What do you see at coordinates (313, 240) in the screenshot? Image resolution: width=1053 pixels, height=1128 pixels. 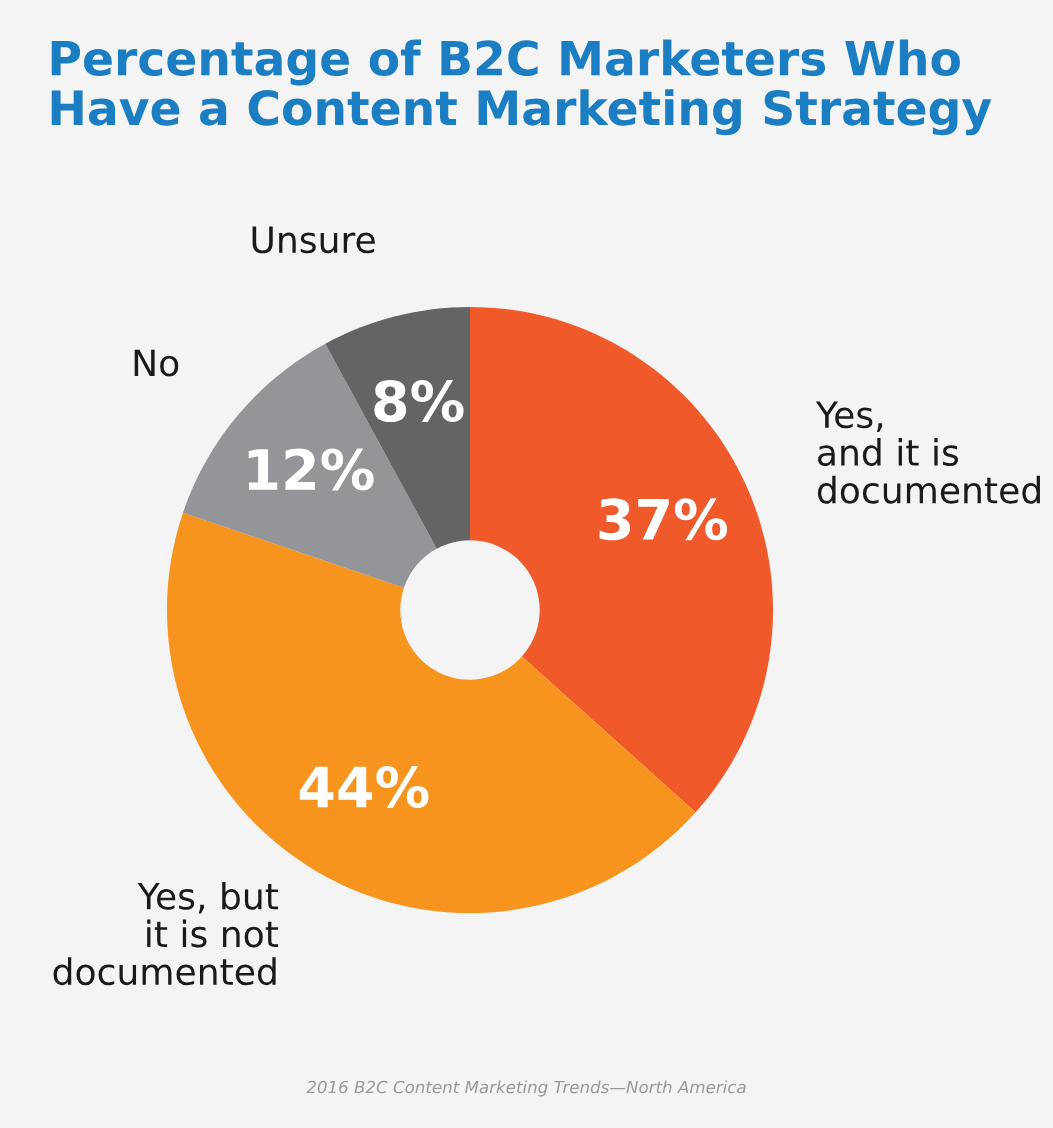 I see `slice-label: Unsure` at bounding box center [313, 240].